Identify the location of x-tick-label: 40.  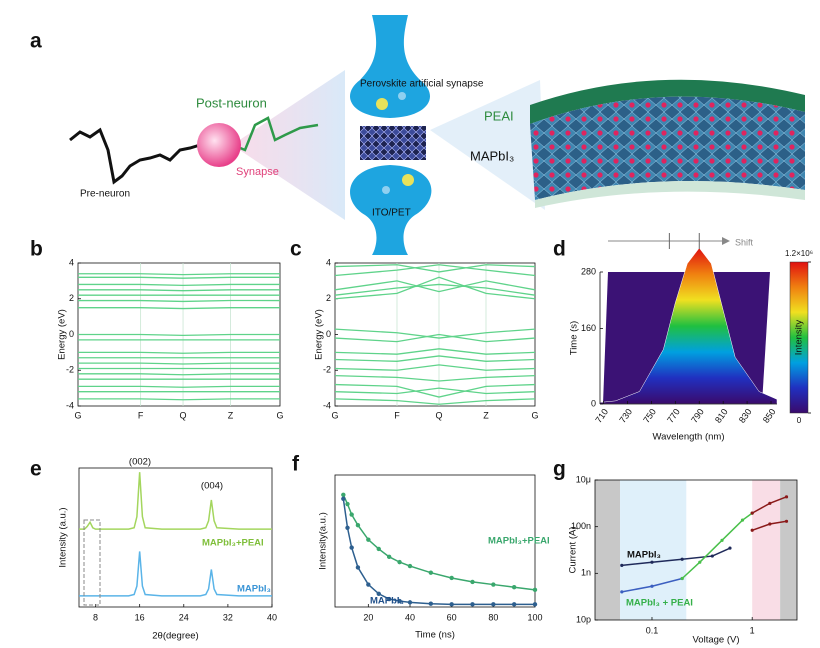
(272, 617).